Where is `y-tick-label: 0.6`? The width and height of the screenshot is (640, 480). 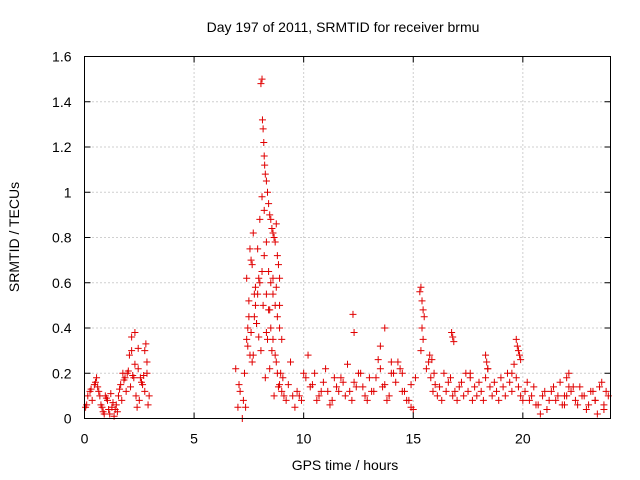
y-tick-label: 0.6 is located at coordinates (62, 283).